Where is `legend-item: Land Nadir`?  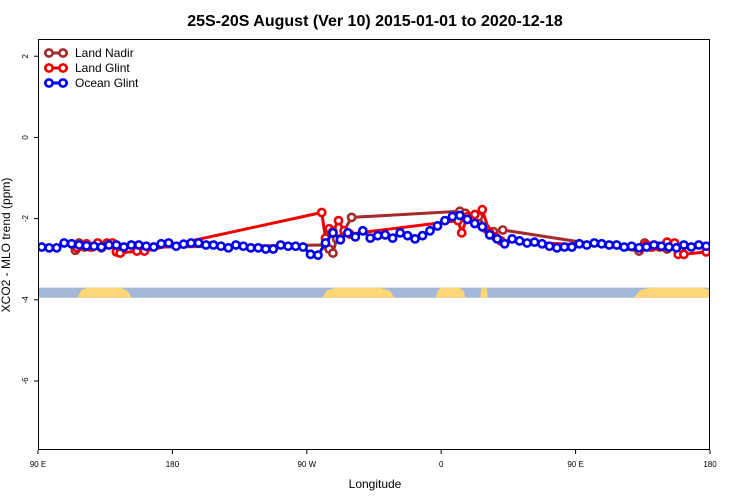
legend-item: Land Nadir is located at coordinates (89, 53).